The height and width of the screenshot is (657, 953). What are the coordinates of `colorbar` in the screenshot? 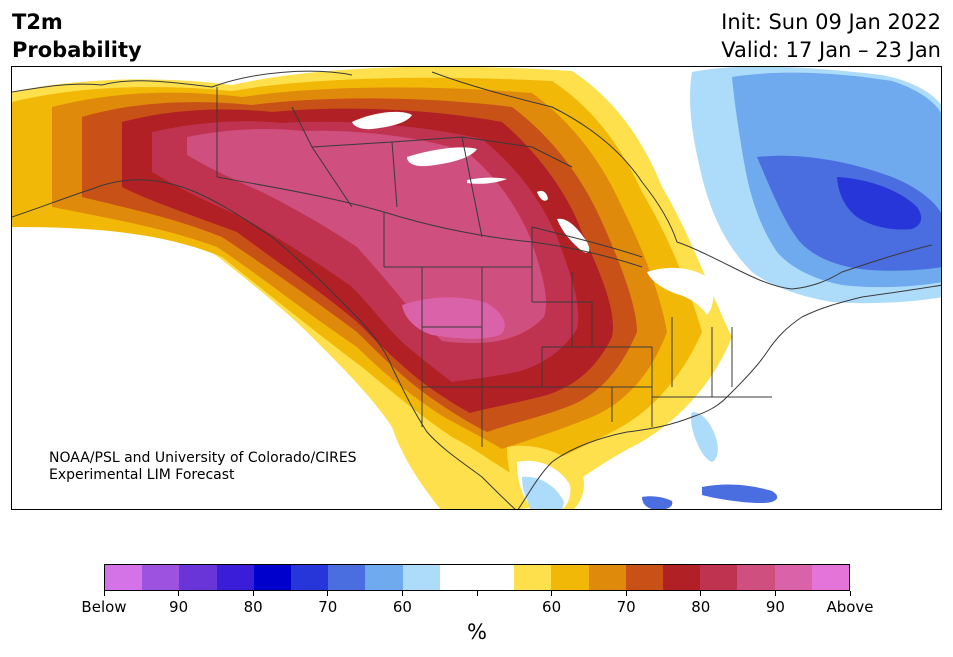 It's located at (477, 577).